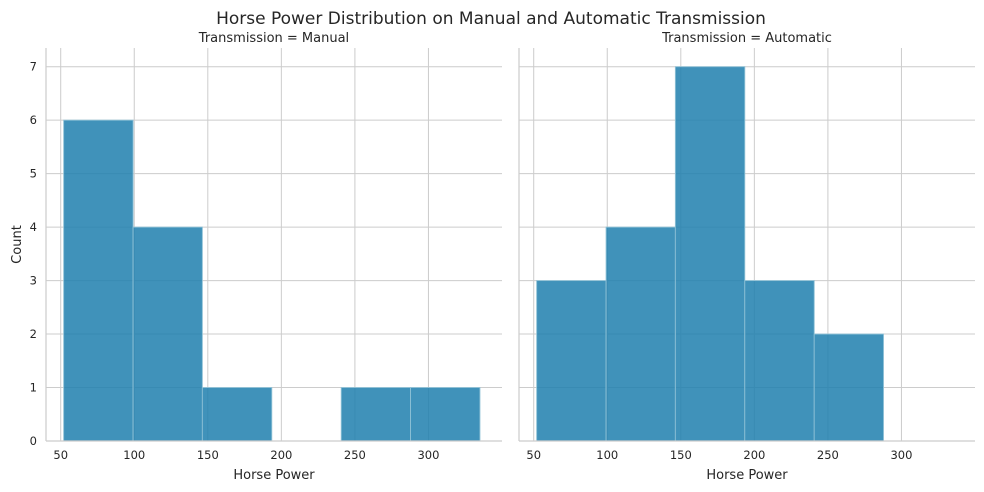 This screenshot has width=984, height=492. What do you see at coordinates (33, 67) in the screenshot?
I see `manual-ytick-label-7: 7` at bounding box center [33, 67].